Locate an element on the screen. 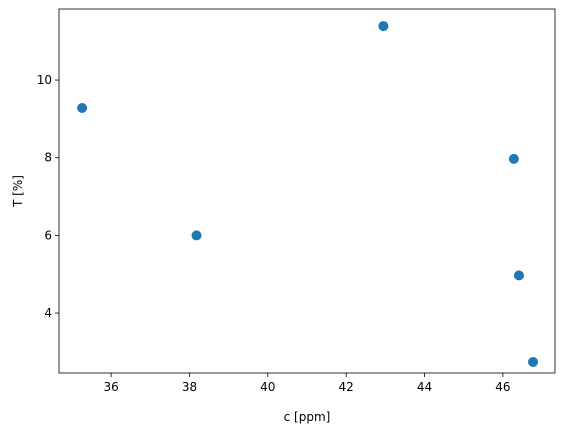 Image resolution: width=565 pixels, height=436 pixels. y-tick-label: 8 is located at coordinates (48, 158).